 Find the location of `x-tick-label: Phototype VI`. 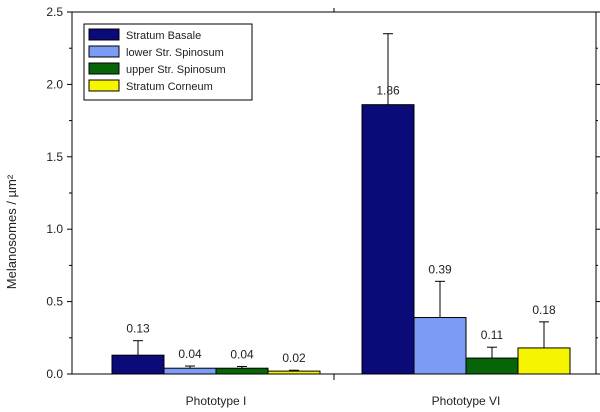

x-tick-label: Phototype VI is located at coordinates (466, 401).